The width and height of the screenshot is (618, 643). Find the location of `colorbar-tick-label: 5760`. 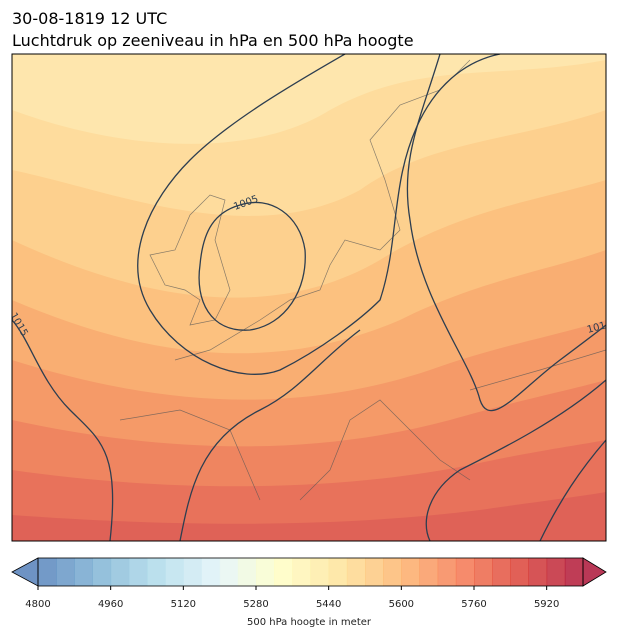

colorbar-tick-label: 5760 is located at coordinates (473, 604).